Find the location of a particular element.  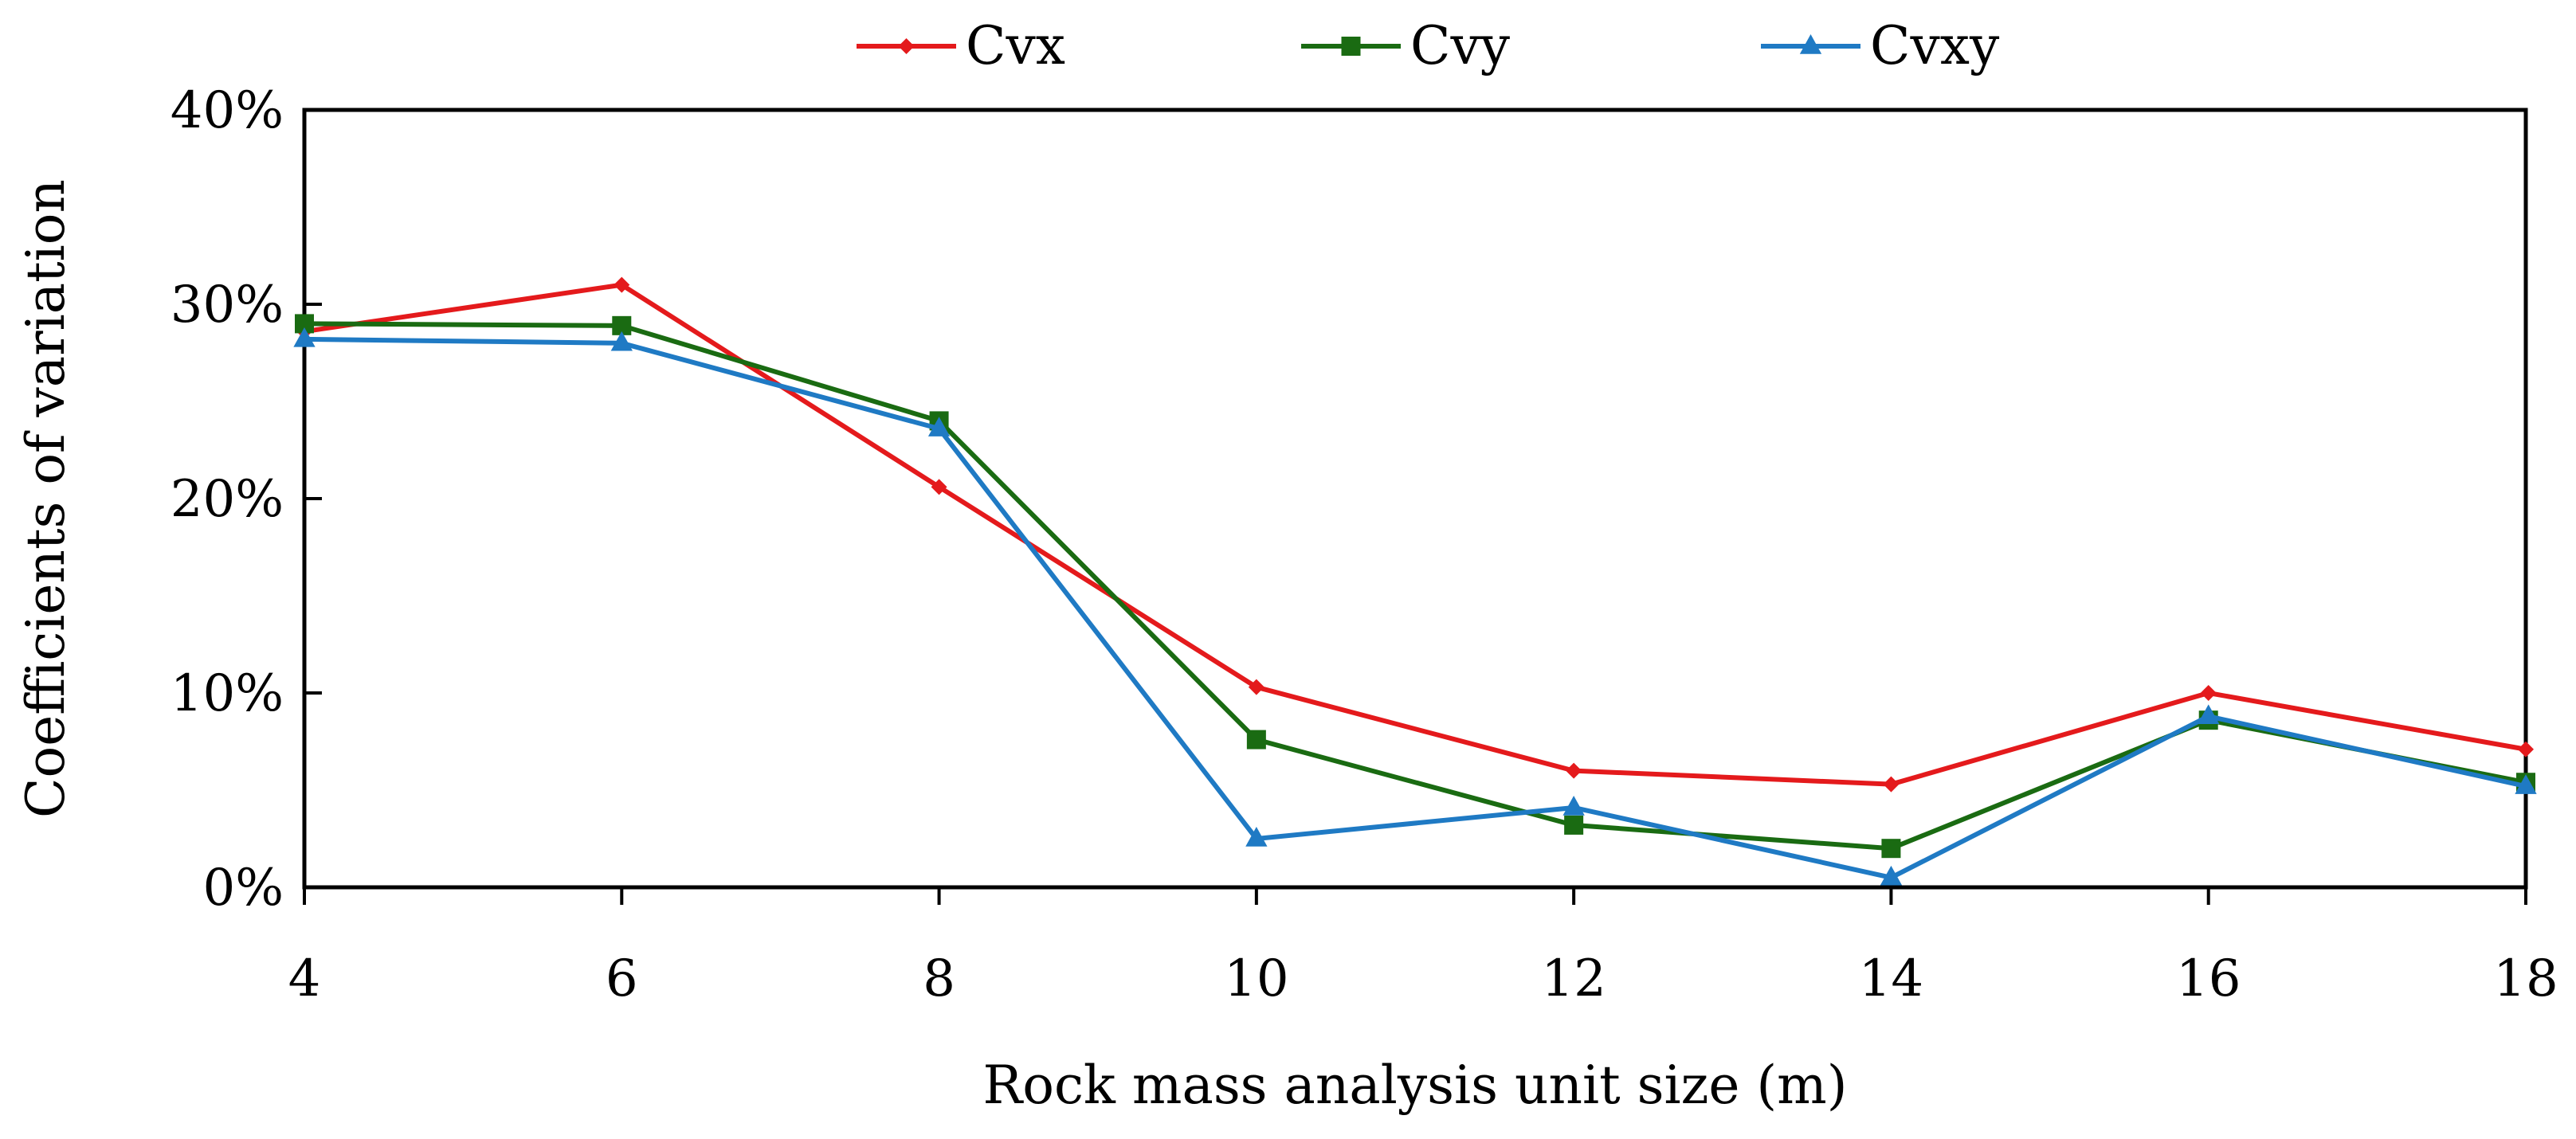

y-tick-label: 10% is located at coordinates (227, 693).